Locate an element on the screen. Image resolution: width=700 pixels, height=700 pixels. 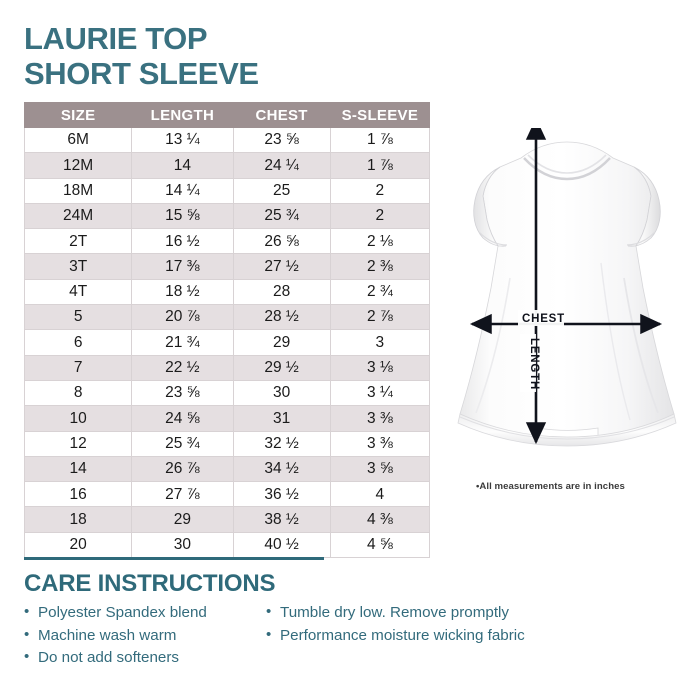
cell-length: 17 ⅜ is located at coordinates (182, 266).